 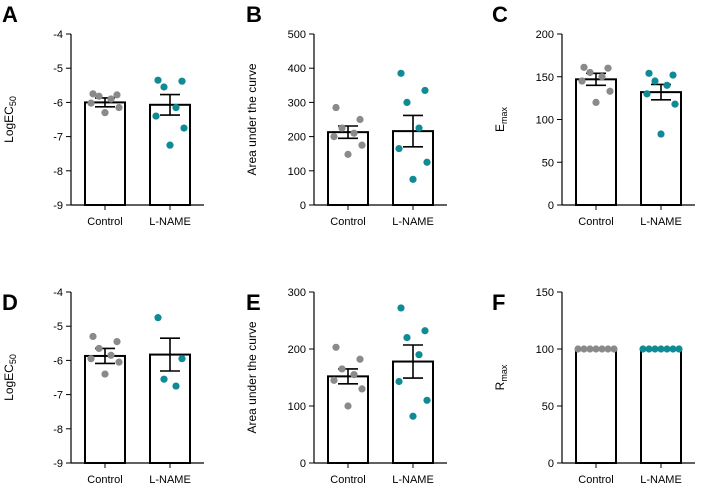 What do you see at coordinates (10, 302) in the screenshot?
I see `panel-letter-d: D` at bounding box center [10, 302].